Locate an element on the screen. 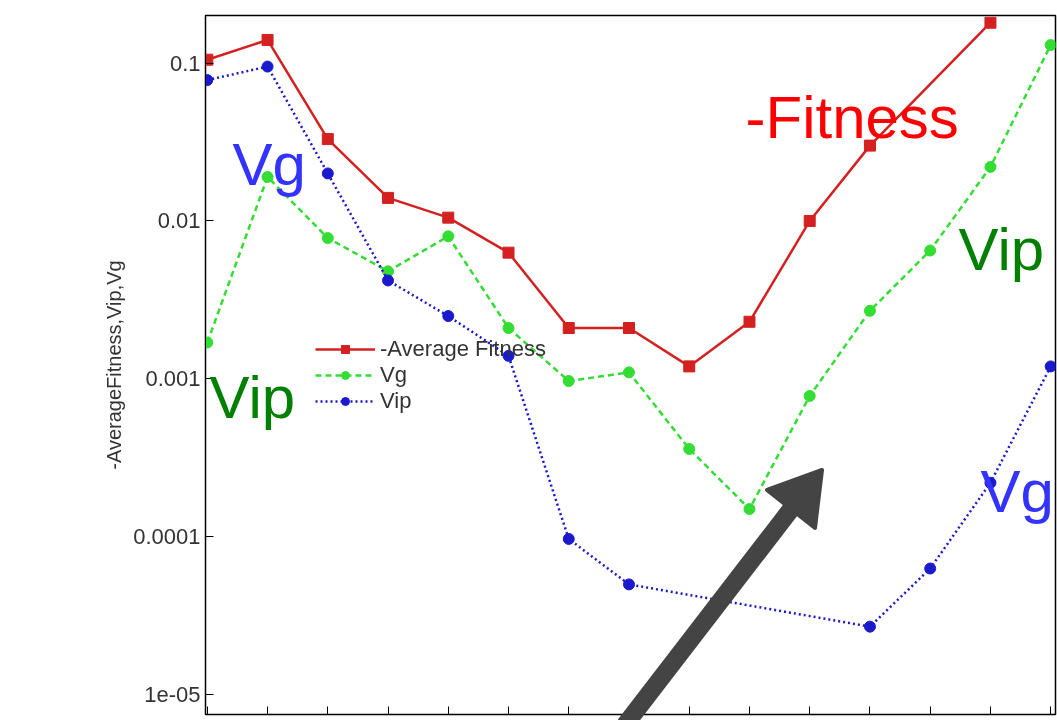  y-tick-label: 0.001 is located at coordinates (173, 379).